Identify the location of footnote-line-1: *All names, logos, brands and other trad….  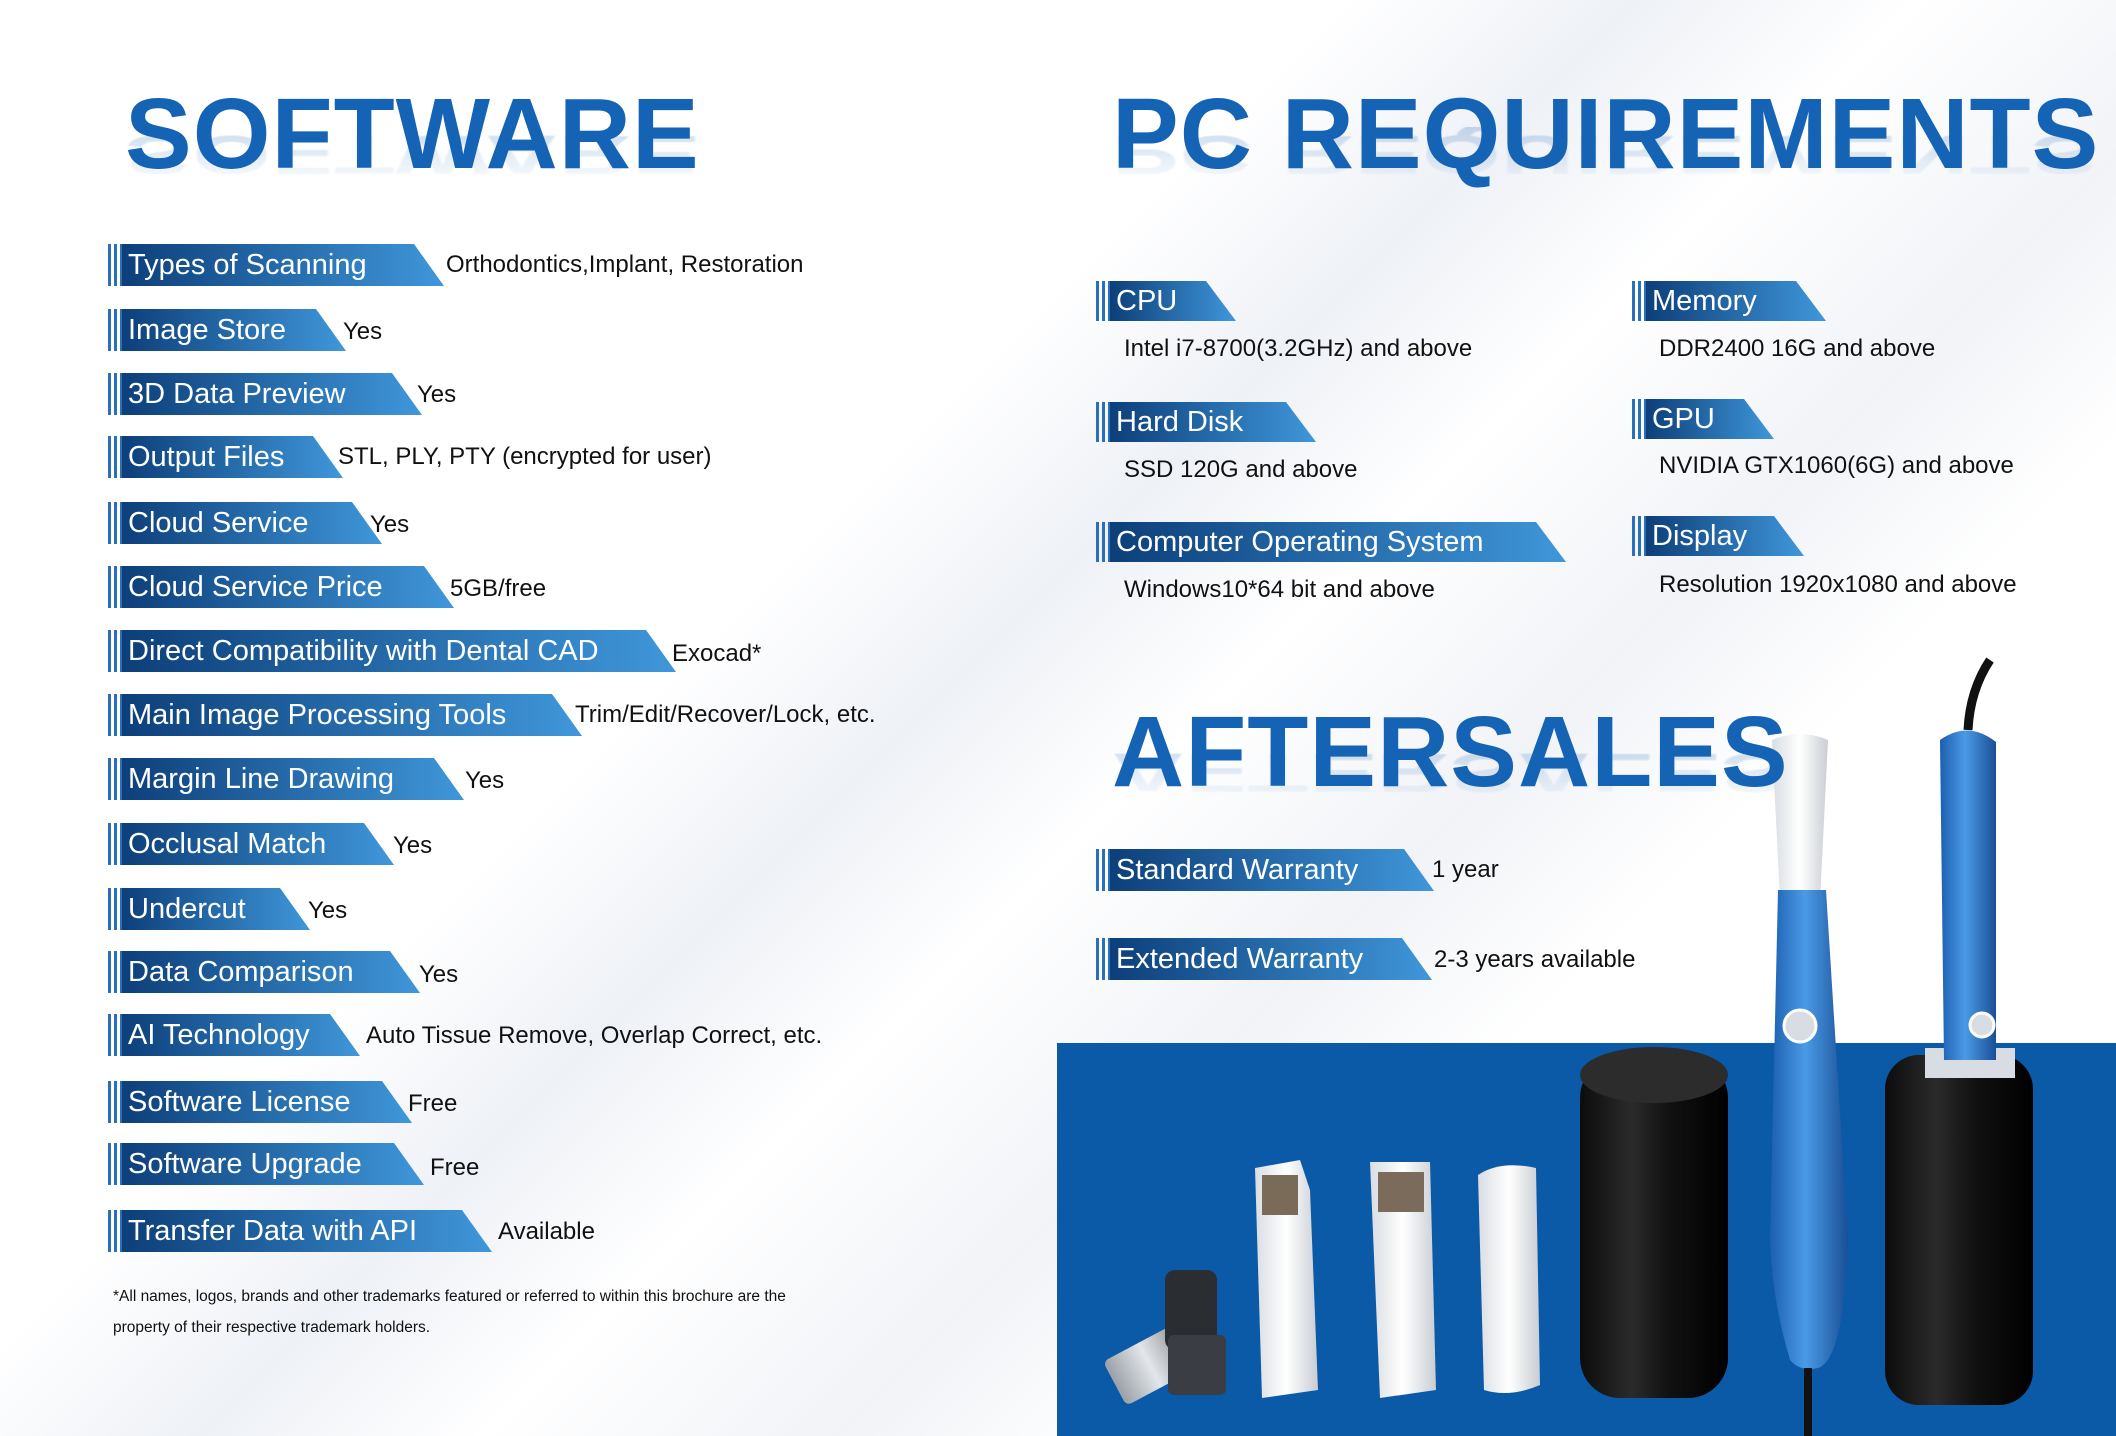
(449, 1296).